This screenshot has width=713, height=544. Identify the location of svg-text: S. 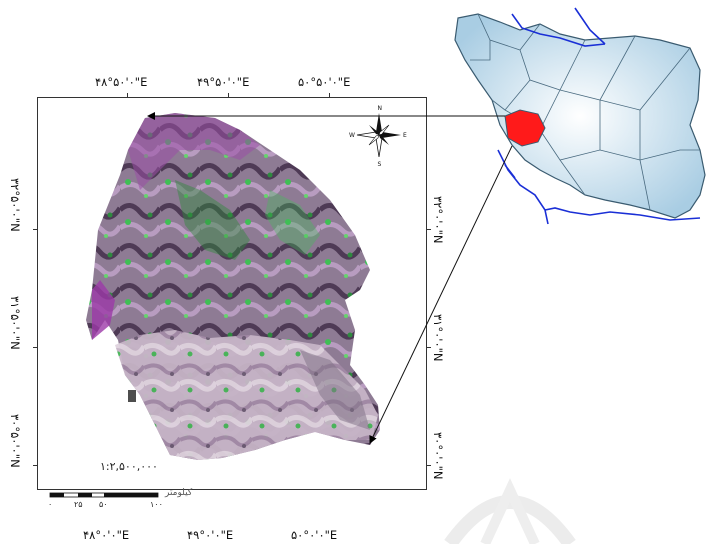
(380, 164).